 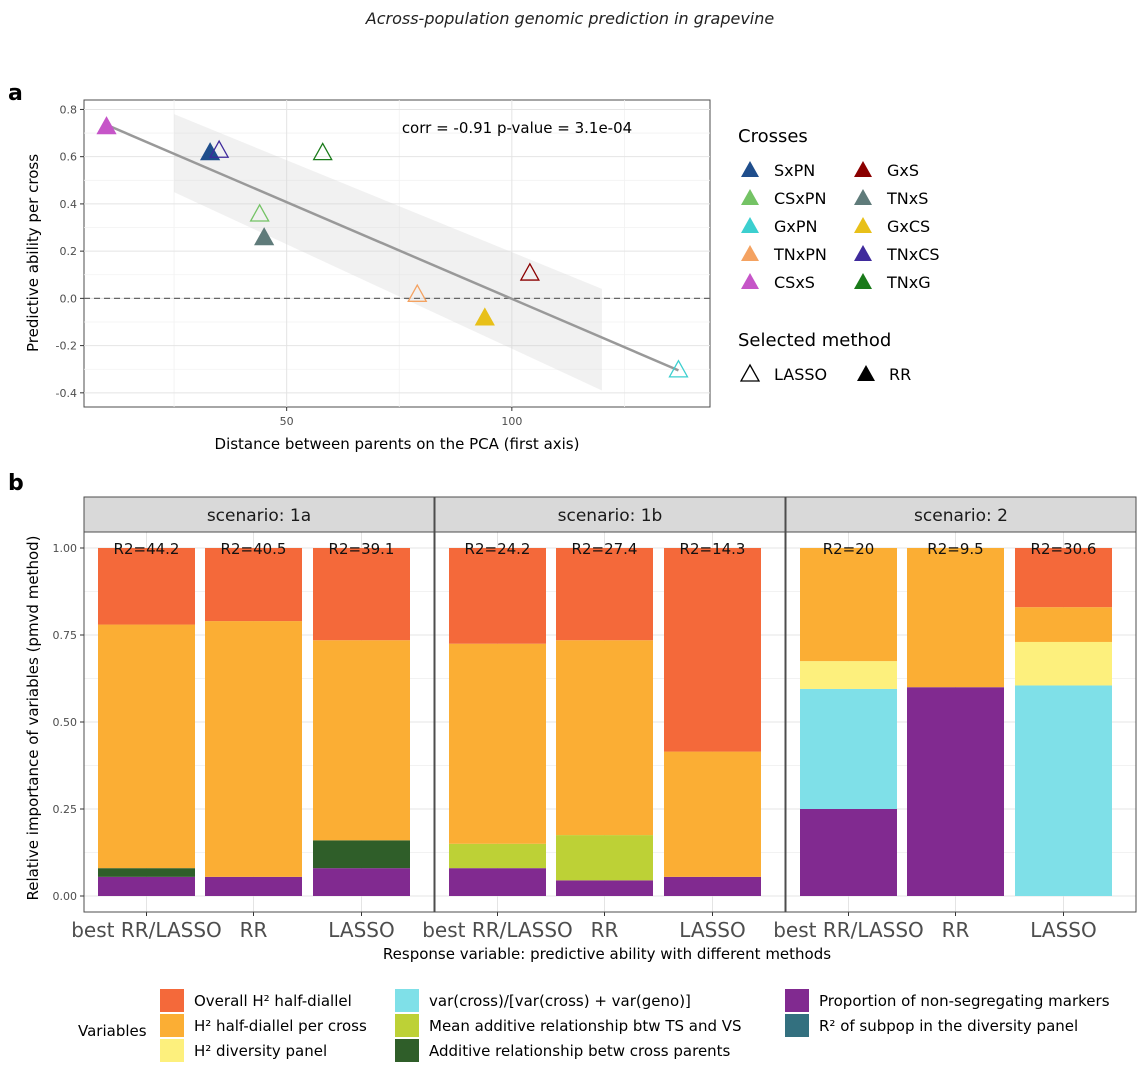 What do you see at coordinates (65, 722) in the screenshot?
I see `y-tick-label: 0.50` at bounding box center [65, 722].